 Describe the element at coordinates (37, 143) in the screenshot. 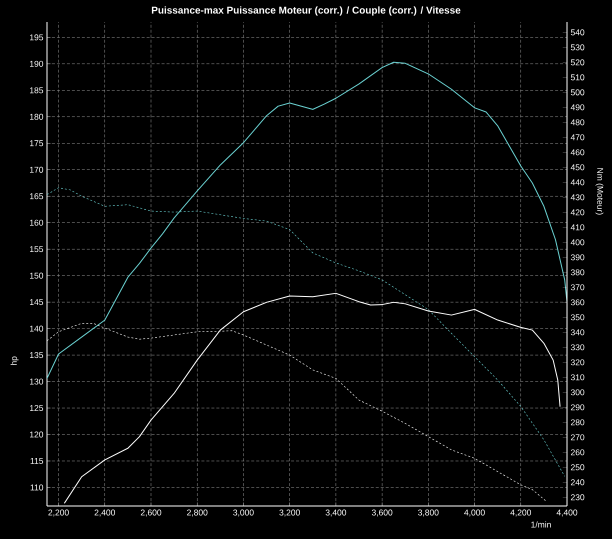

I see `y-tick-label: 175` at that location.